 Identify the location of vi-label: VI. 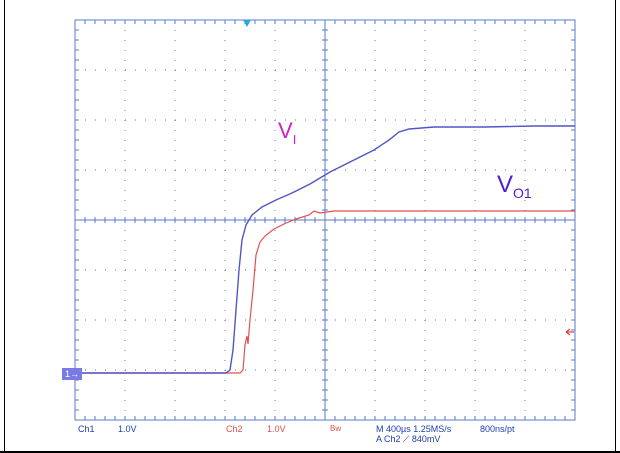
(287, 132).